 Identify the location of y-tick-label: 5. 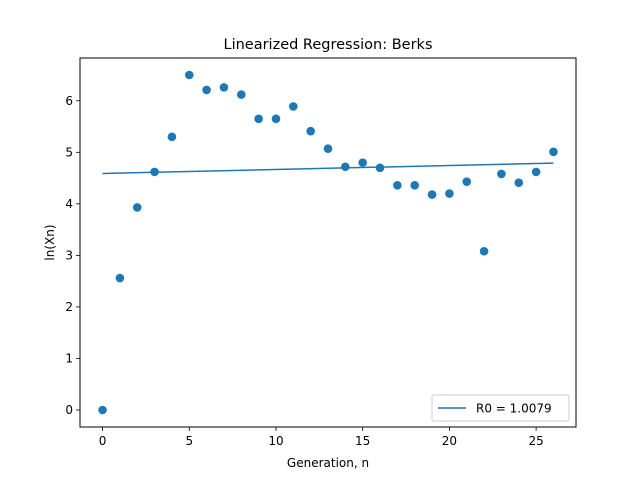
(69, 153).